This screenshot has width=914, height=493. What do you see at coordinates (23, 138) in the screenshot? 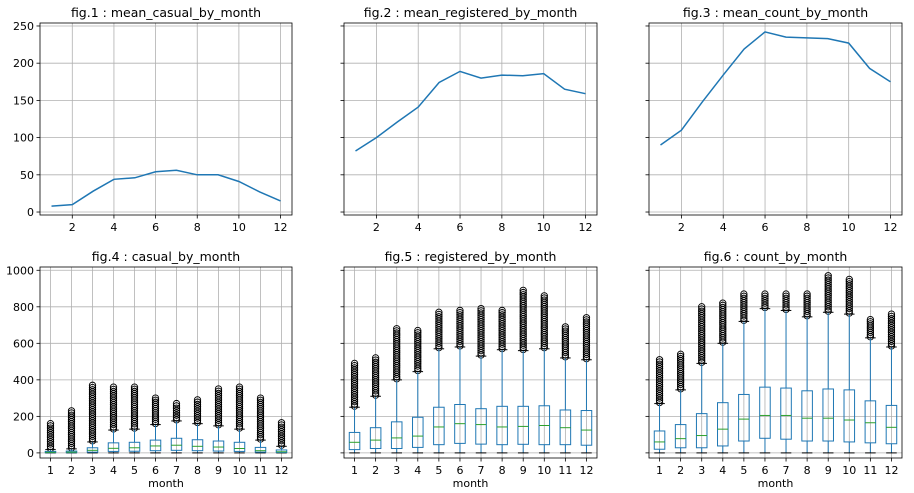
I see `y-tick-label: 100` at bounding box center [23, 138].